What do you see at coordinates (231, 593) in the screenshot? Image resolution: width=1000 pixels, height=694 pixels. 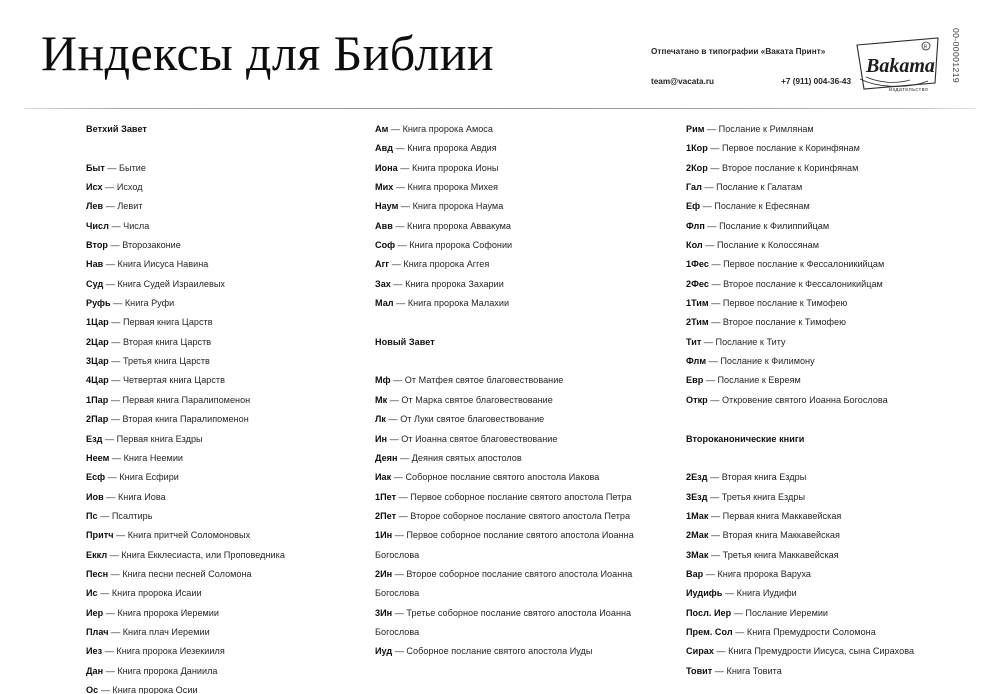 I see `index-entry: Ис — Книга пророка Исаии` at bounding box center [231, 593].